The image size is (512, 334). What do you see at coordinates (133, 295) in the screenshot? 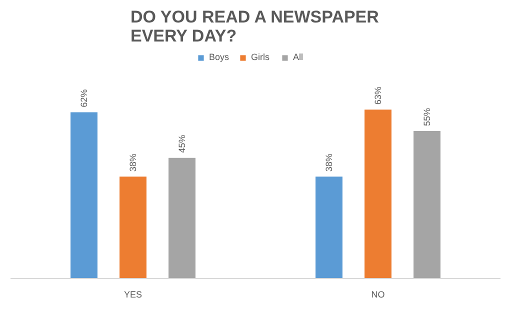
I see `x-tick-label: YES` at bounding box center [133, 295].